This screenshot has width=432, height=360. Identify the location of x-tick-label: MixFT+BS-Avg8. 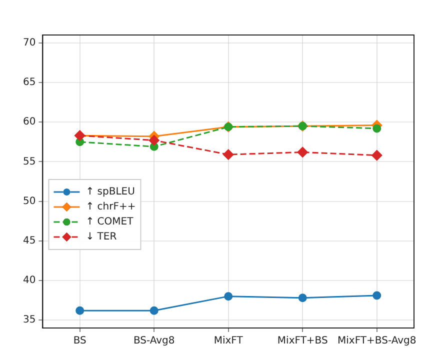
(377, 341).